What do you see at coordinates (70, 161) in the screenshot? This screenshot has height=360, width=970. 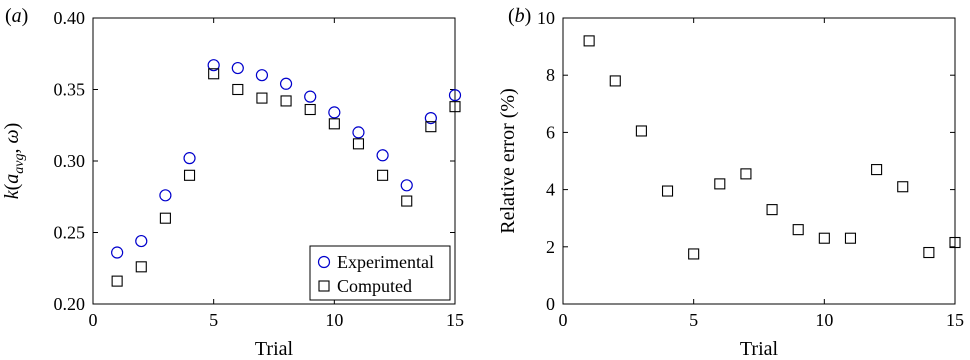 I see `y-tick-label: 0.30` at bounding box center [70, 161].